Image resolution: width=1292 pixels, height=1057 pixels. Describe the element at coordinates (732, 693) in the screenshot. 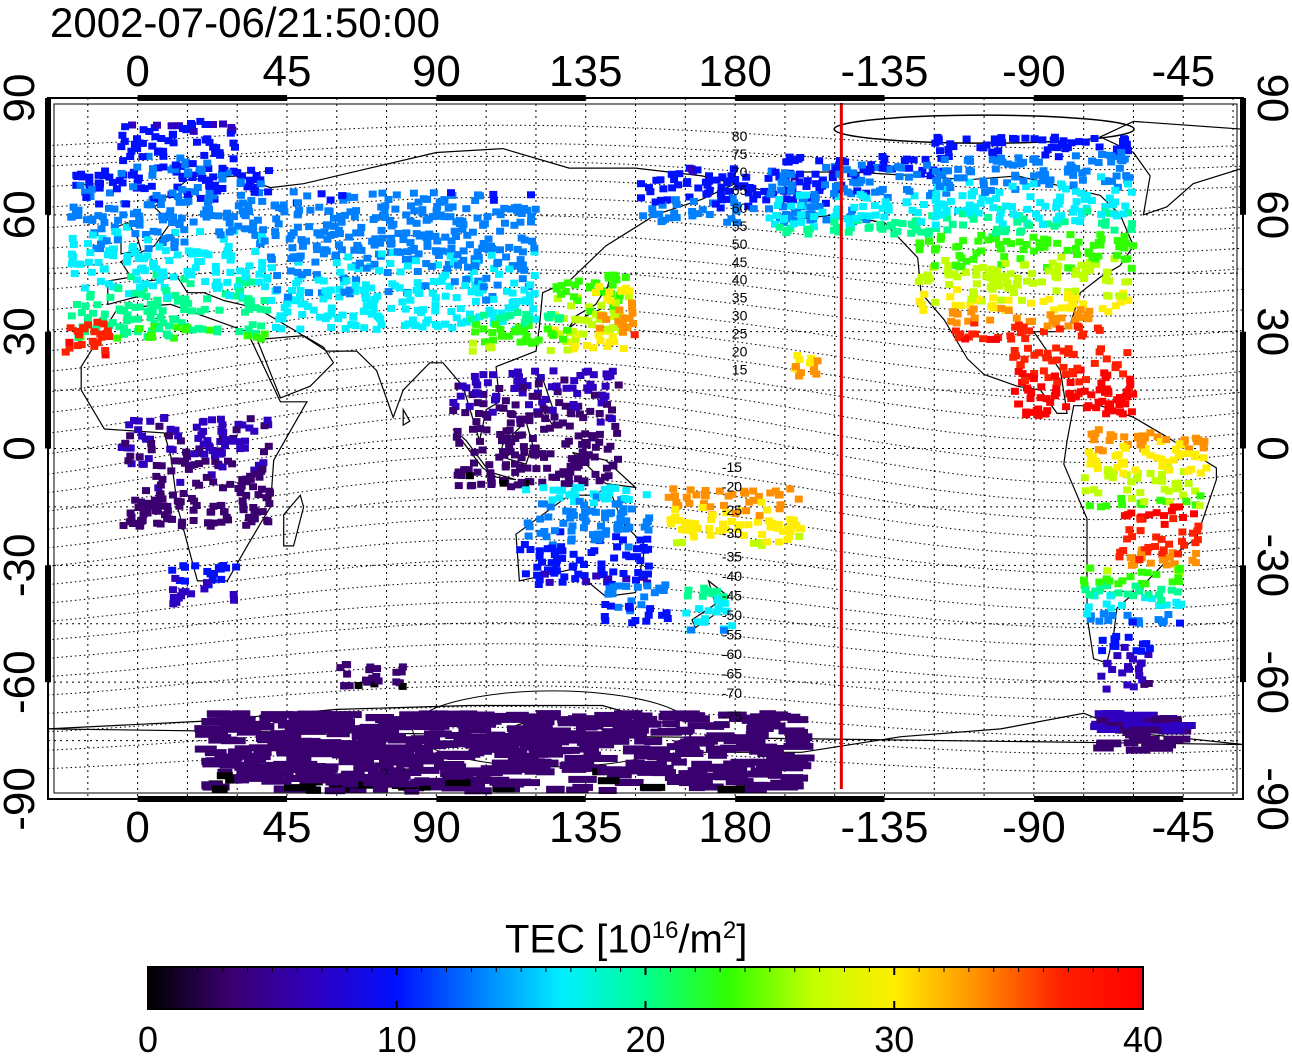

I see `contour-label: -70` at that location.